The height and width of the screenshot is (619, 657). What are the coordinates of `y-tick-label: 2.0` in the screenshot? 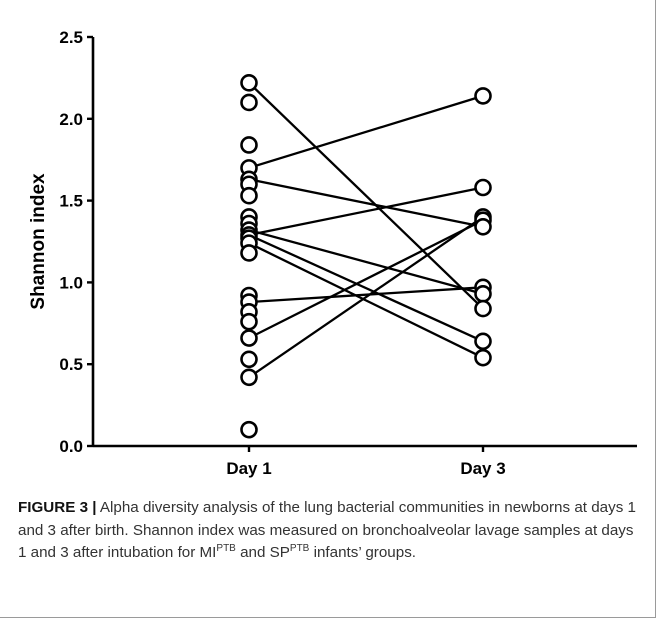 It's located at (71, 119).